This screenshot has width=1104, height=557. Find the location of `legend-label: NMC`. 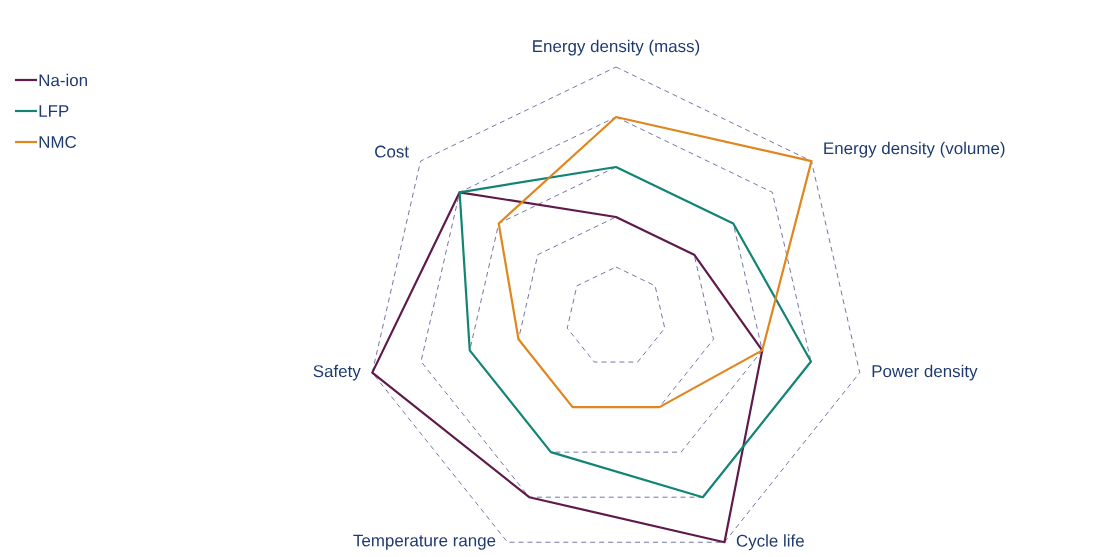

legend-label: NMC is located at coordinates (58, 142).